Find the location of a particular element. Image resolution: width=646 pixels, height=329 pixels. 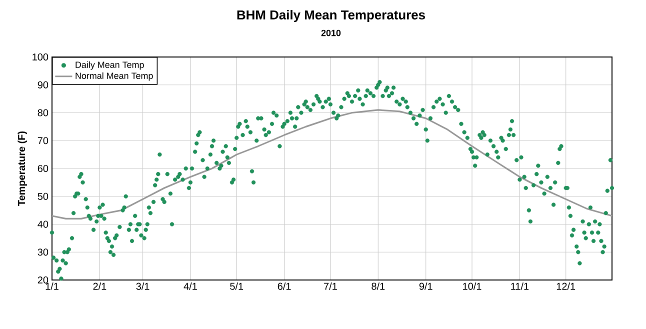

y-tick-label: 80 is located at coordinates (43, 112).